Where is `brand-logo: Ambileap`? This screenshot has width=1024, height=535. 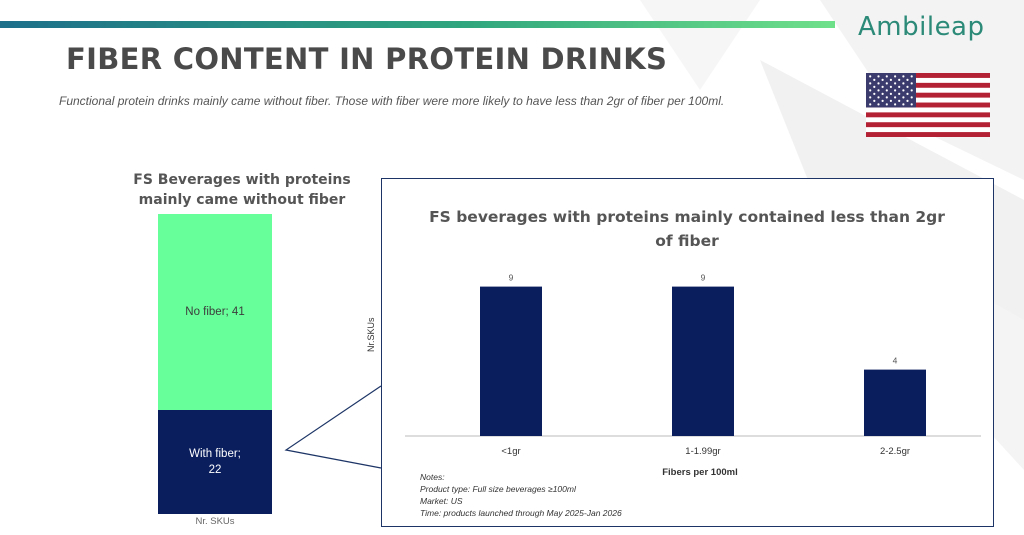
brand-logo: Ambileap is located at coordinates (921, 27).